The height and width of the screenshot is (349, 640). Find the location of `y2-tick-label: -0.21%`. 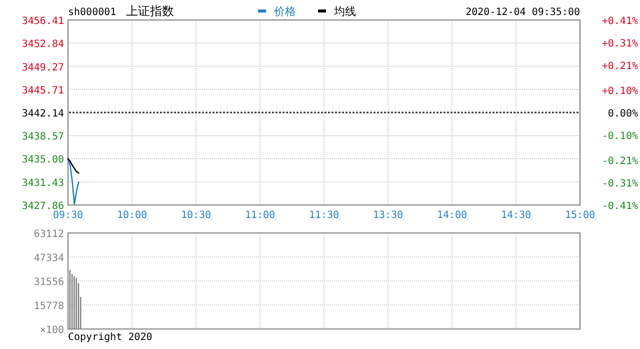

y2-tick-label: -0.21% is located at coordinates (620, 161).